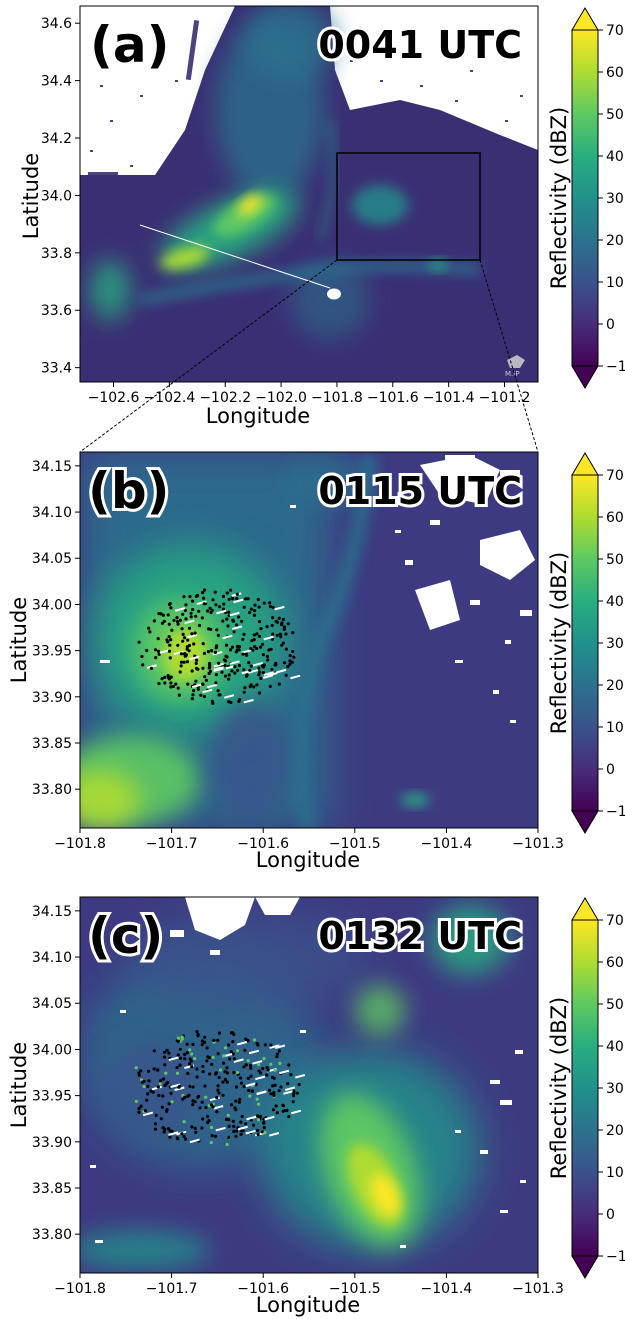  What do you see at coordinates (129, 491) in the screenshot?
I see `panel-b-label: (b)` at bounding box center [129, 491].